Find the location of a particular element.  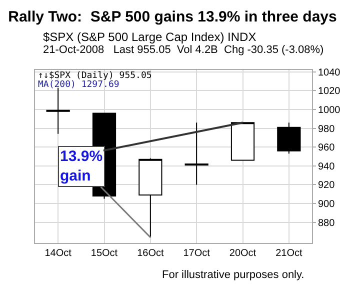

text: 21-Oct-2008 Last 955.05 Vol 4.2B Chg -30.35 (-3.08%) is located at coordinates (183, 50).